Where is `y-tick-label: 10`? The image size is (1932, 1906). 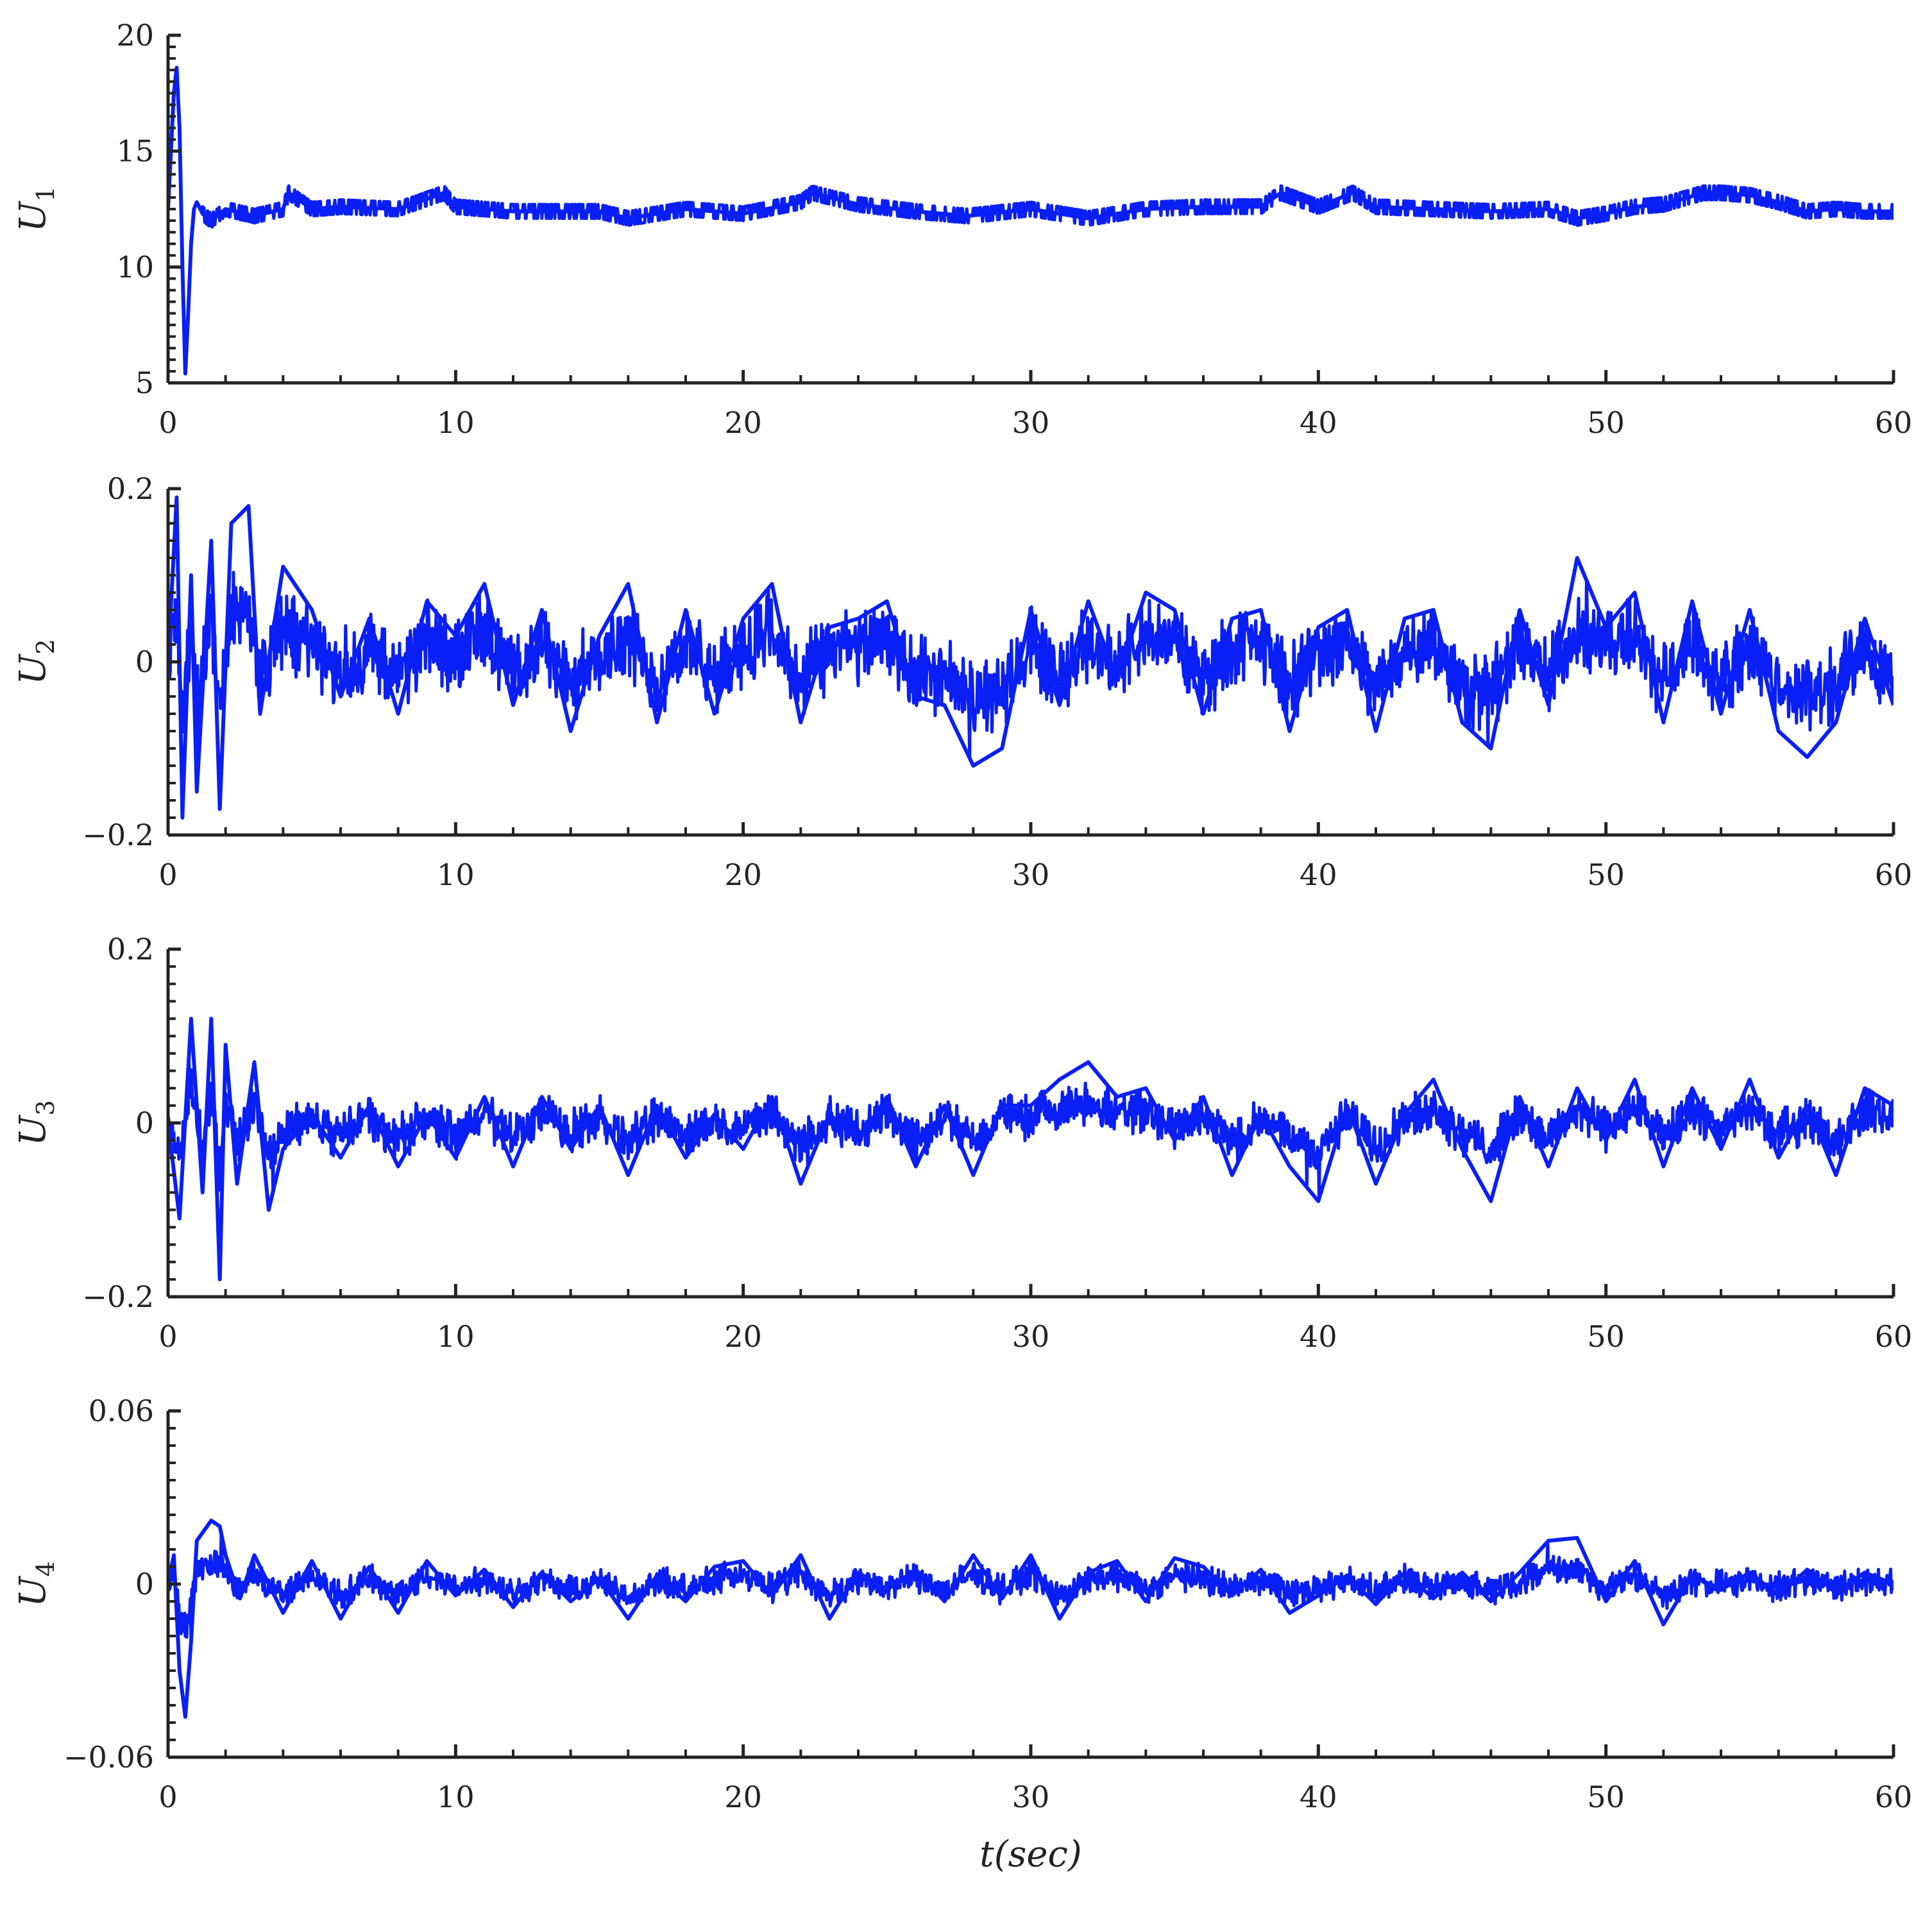 y-tick-label: 10 is located at coordinates (135, 266).